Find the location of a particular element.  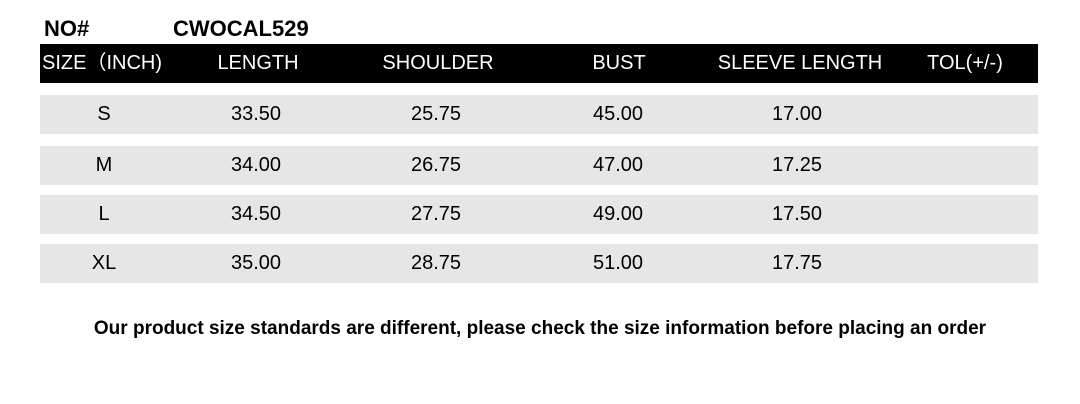

cell-bust: 47.00 is located at coordinates (618, 165).